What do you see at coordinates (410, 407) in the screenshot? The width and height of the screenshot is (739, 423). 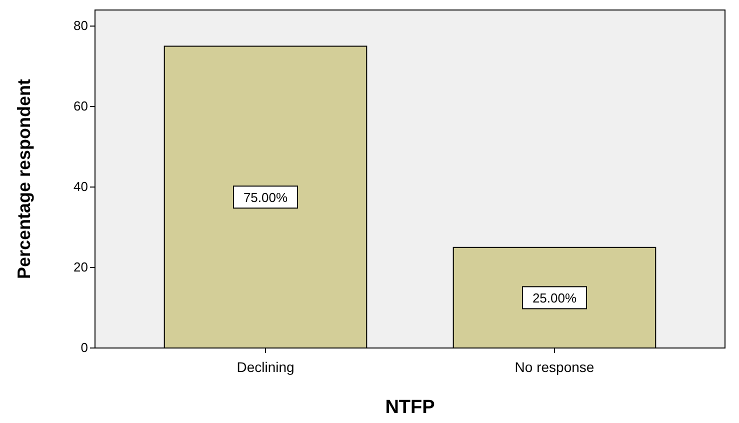 I see `x-axis-title: NTFP` at bounding box center [410, 407].